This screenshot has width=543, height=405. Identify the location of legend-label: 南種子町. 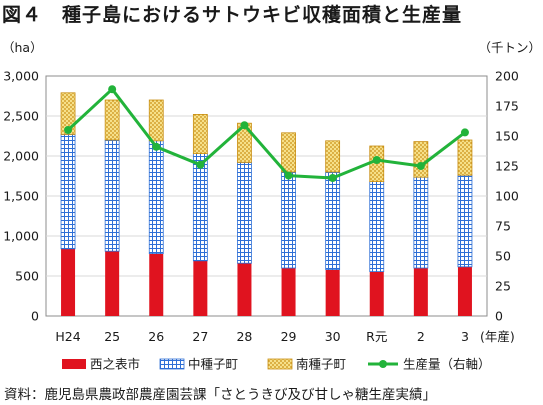
(321, 364).